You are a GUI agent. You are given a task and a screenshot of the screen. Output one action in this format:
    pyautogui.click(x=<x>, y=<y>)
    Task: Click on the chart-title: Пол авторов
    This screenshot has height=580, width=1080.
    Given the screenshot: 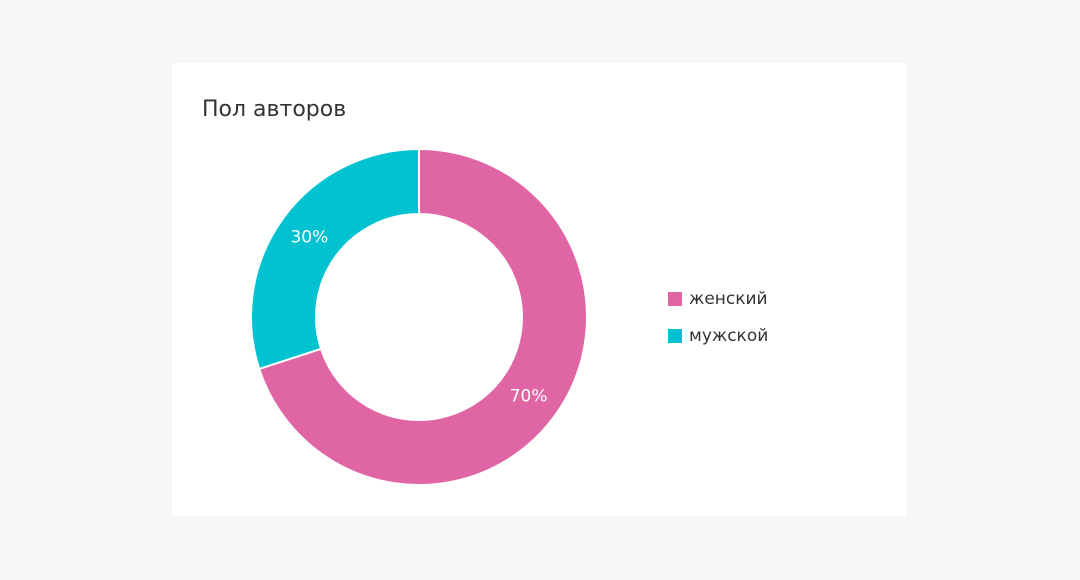 What is the action you would take?
    pyautogui.click(x=274, y=109)
    